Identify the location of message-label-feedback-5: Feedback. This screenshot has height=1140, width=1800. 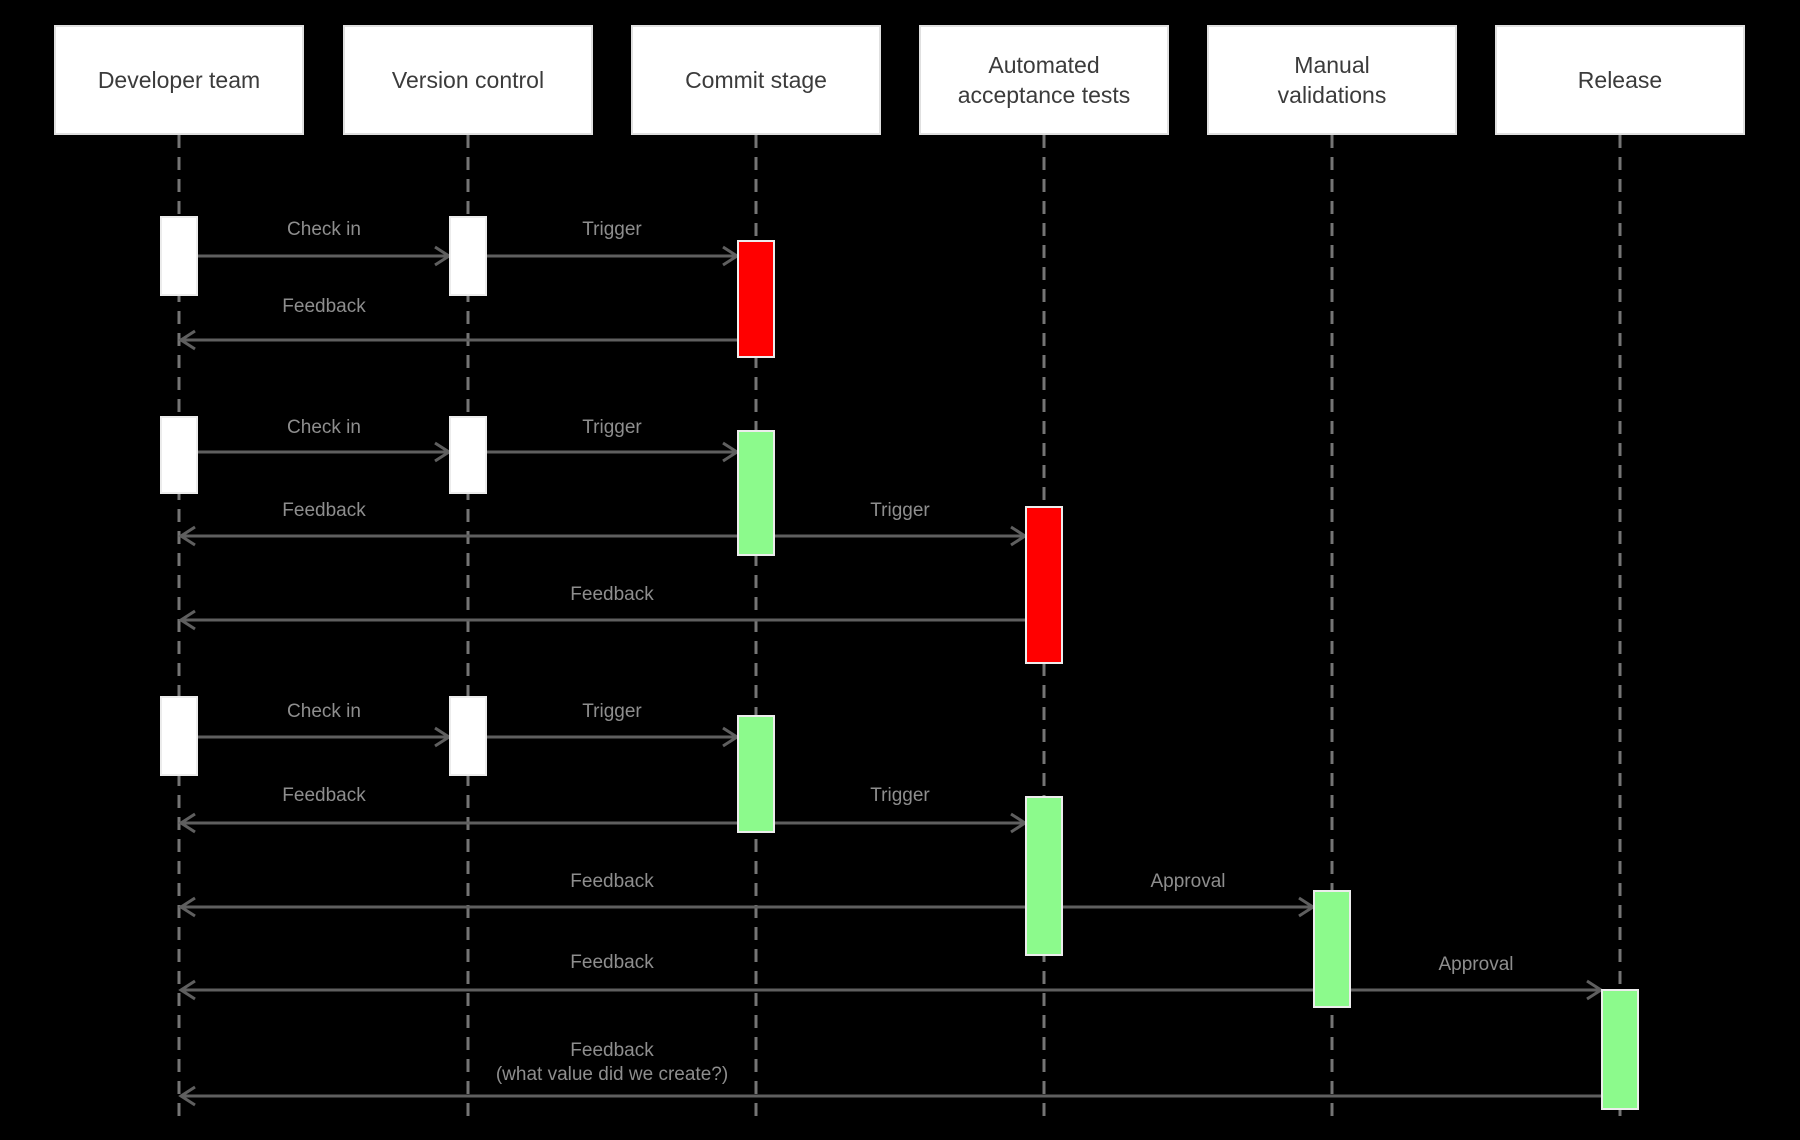
(612, 881).